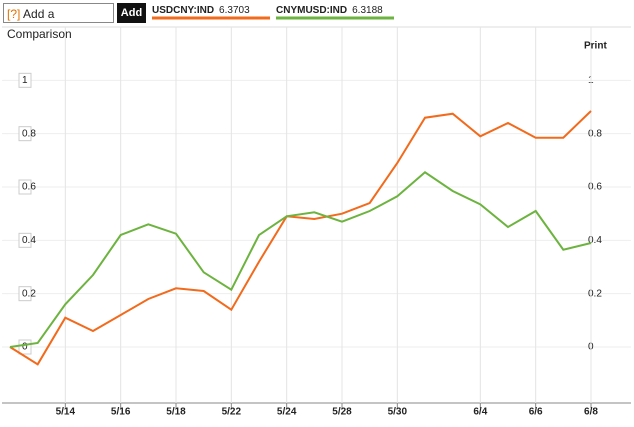  Describe the element at coordinates (39, 24) in the screenshot. I see `input-placeholder: Add a Comparison` at that location.